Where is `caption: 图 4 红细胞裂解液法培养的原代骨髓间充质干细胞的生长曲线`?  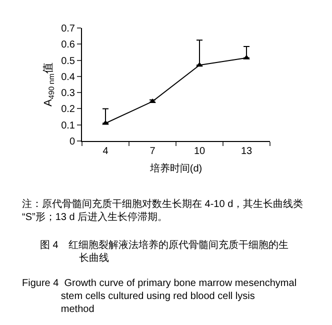 caption: 图 4 红细胞裂解液法培养的原代骨髓间充质干细胞的生长曲线 is located at coordinates (164, 251).